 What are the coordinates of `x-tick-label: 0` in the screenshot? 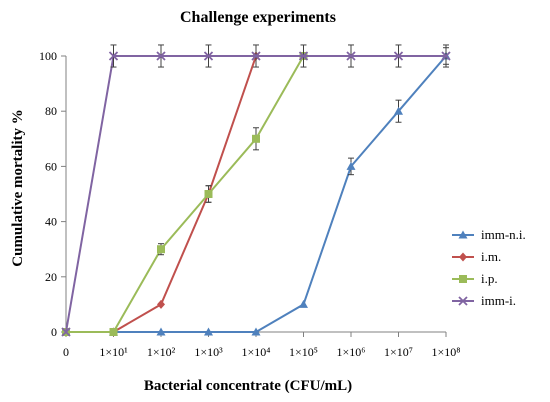 It's located at (66, 352).